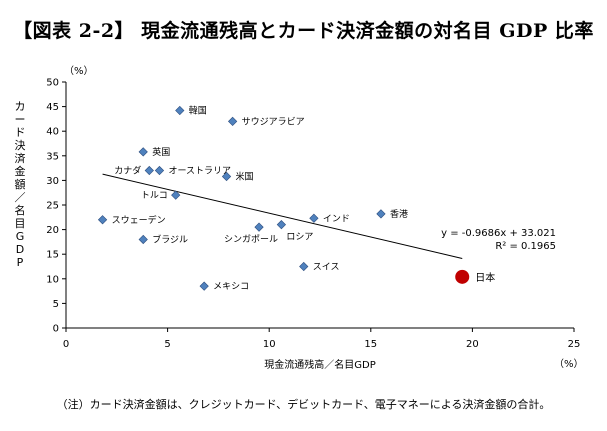 This screenshot has width=607, height=431. Describe the element at coordinates (498, 233) in the screenshot. I see `trendline-equation: y = -0.9686x + 33.021` at that location.